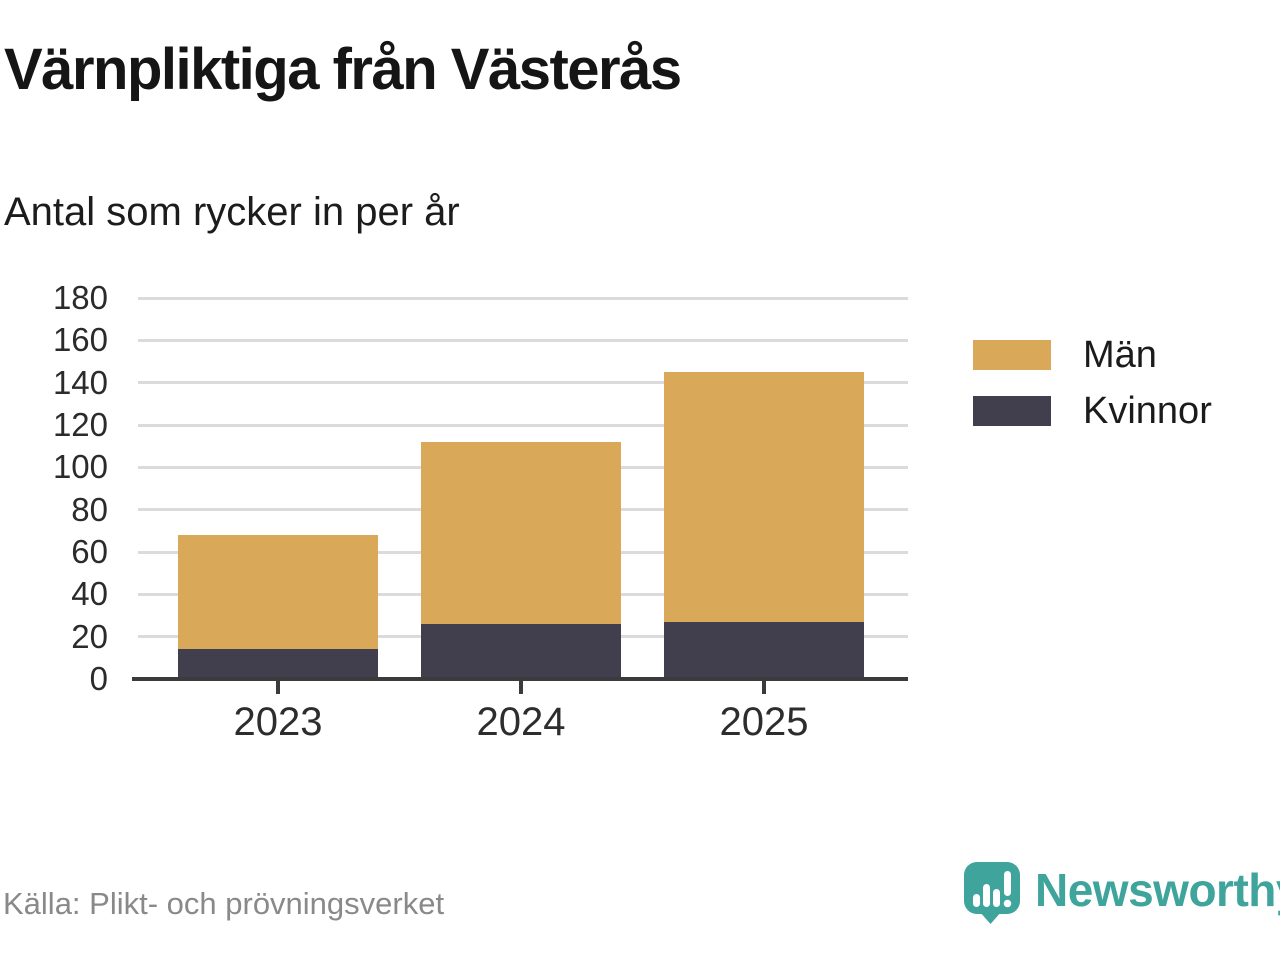 The image size is (1280, 960). I want to click on bar-2025-Män, so click(764, 497).